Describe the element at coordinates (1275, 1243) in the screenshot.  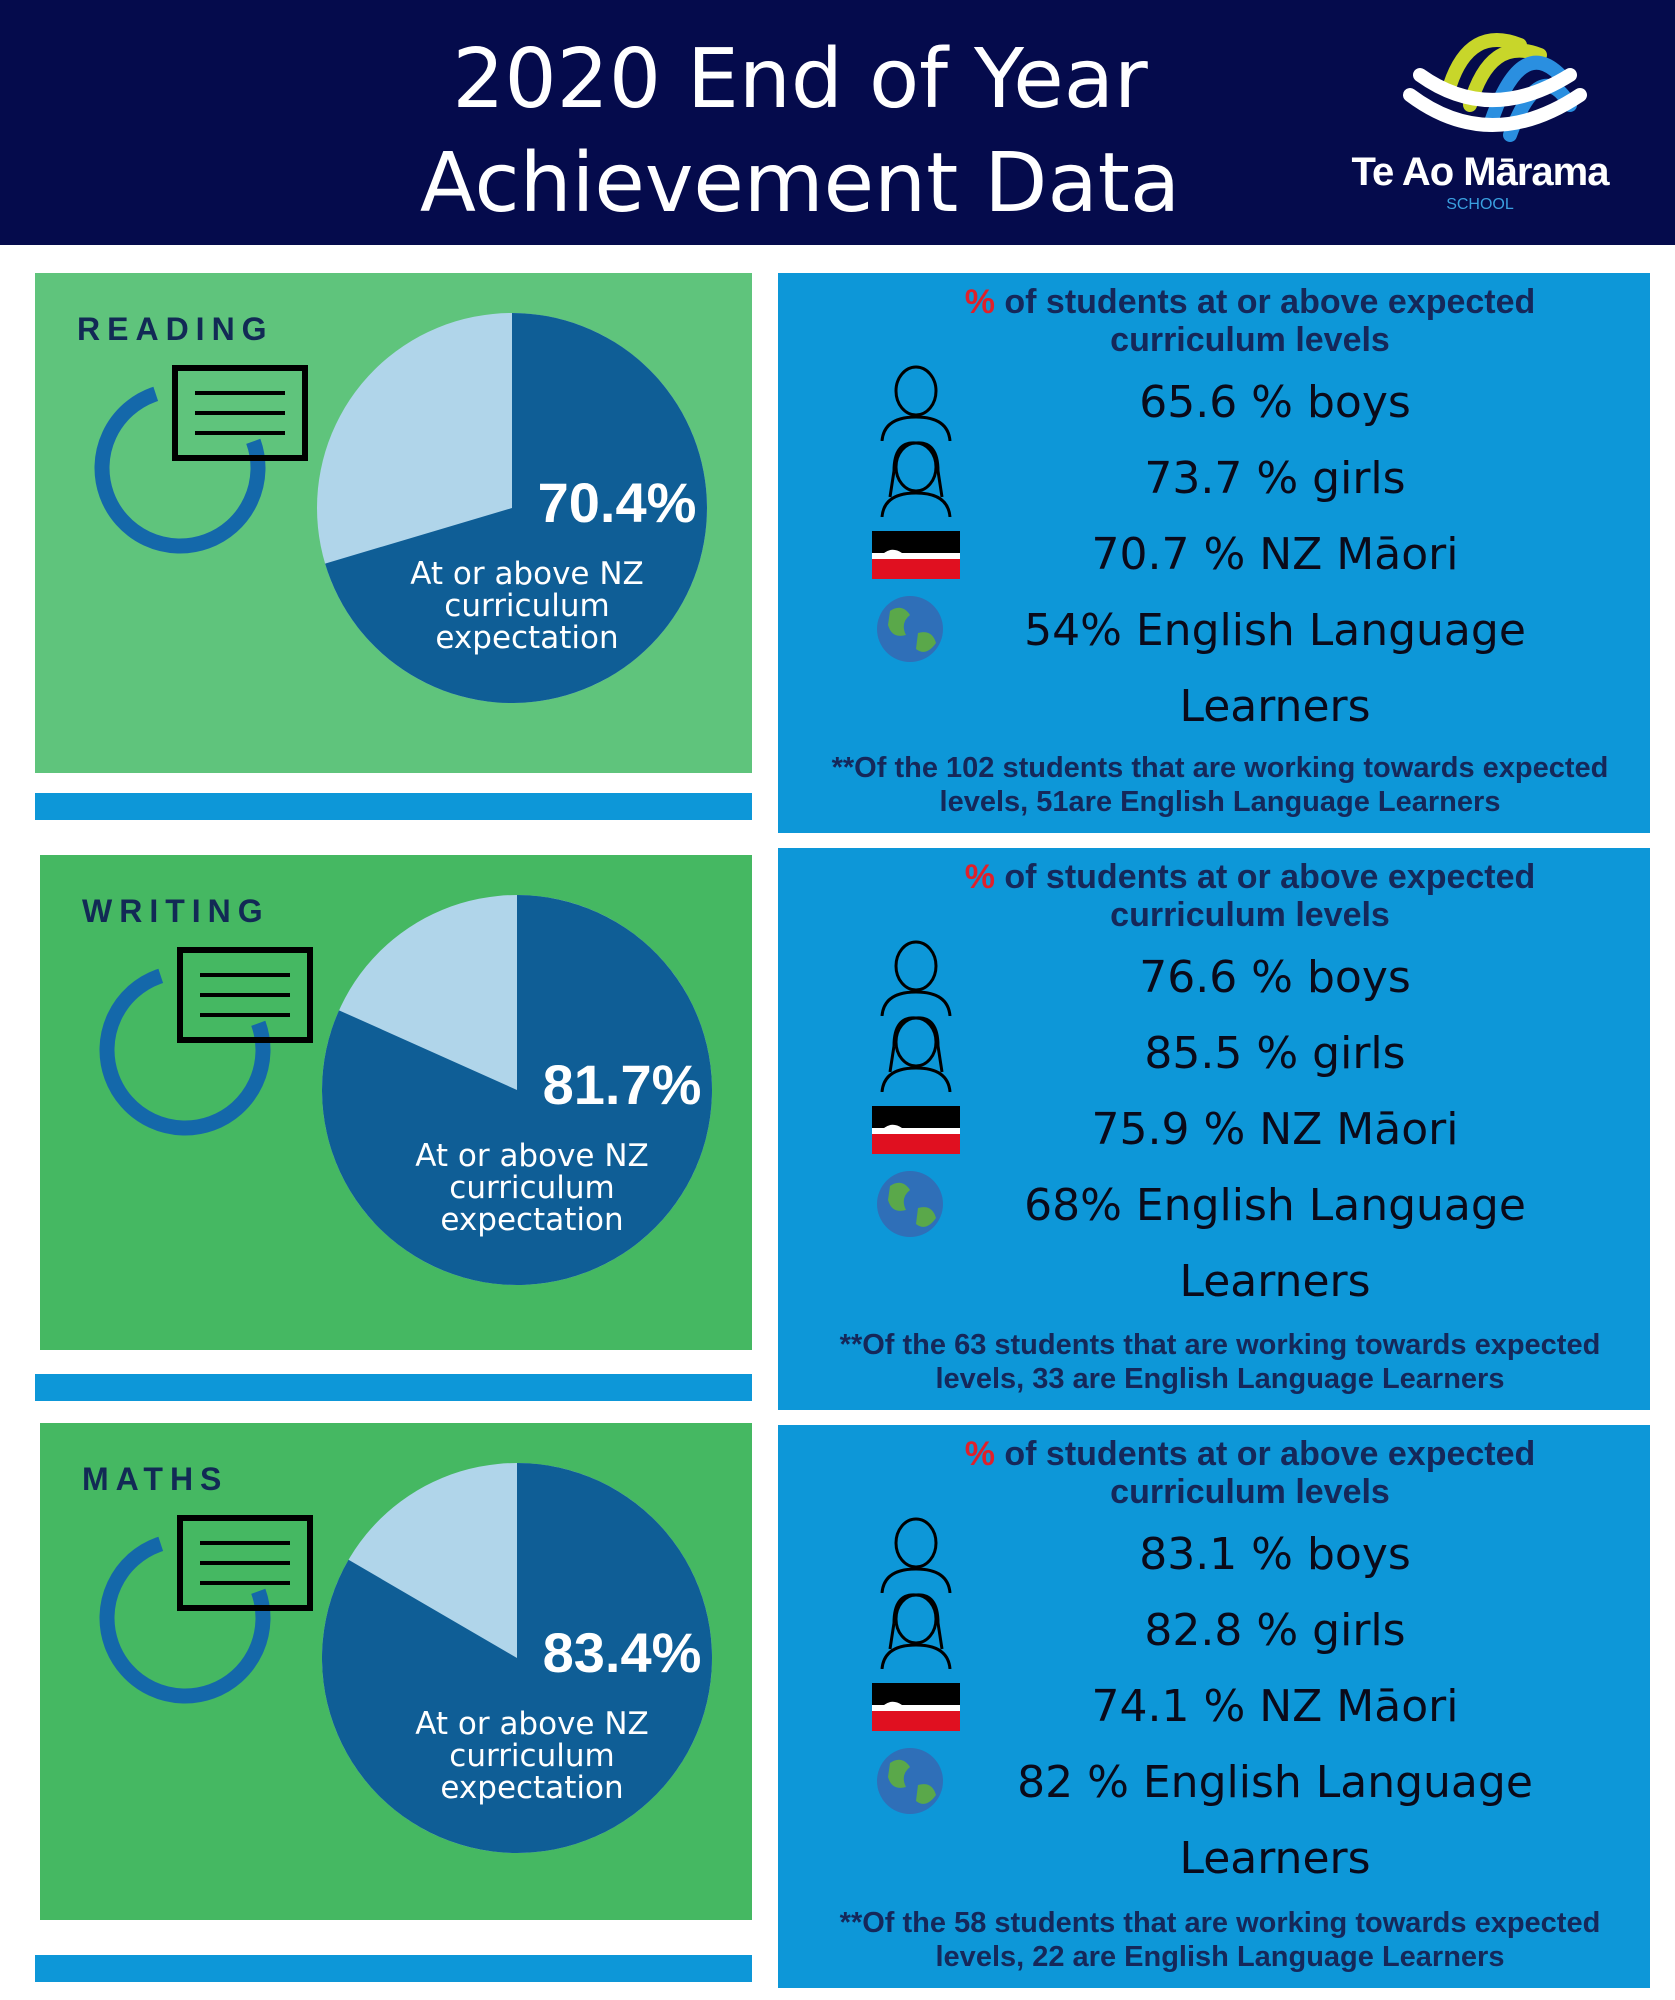
I see `stat-line: 68% English Language Learners` at that location.